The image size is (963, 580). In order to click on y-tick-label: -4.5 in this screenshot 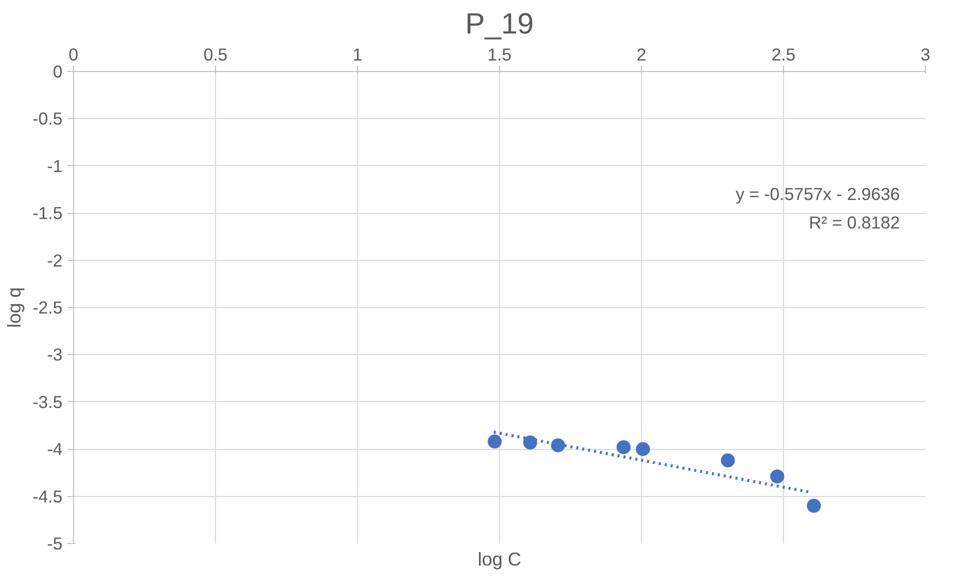, I will do `click(47, 496)`.